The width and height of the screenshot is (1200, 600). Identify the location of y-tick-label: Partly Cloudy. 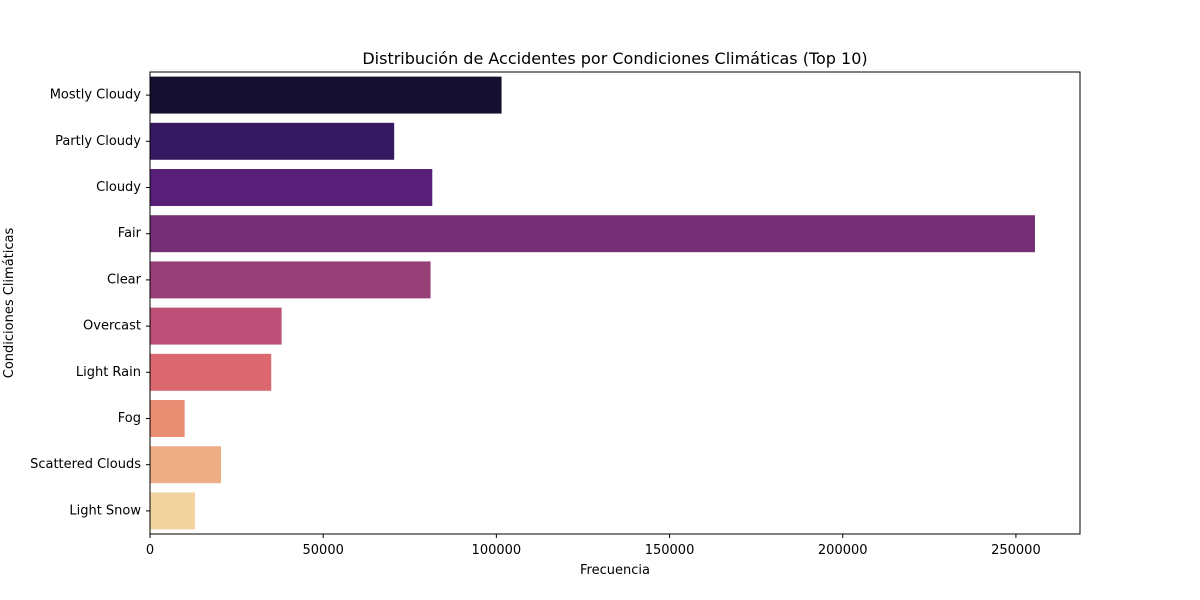
(98, 141).